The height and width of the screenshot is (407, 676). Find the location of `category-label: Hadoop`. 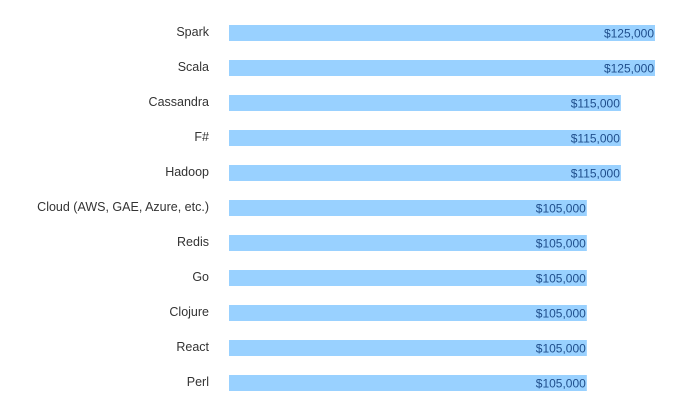

category-label: Hadoop is located at coordinates (187, 172).